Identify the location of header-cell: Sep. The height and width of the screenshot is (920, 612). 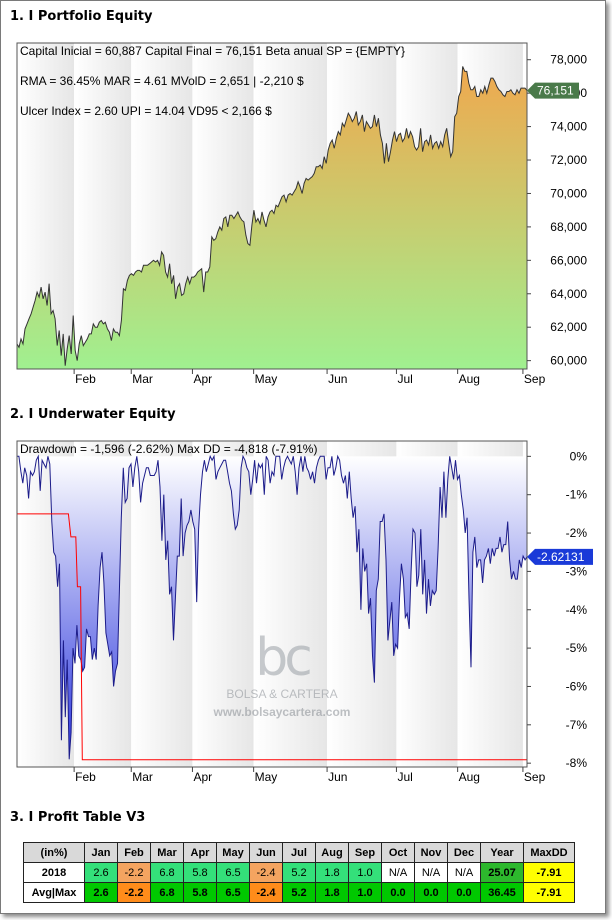
(365, 852).